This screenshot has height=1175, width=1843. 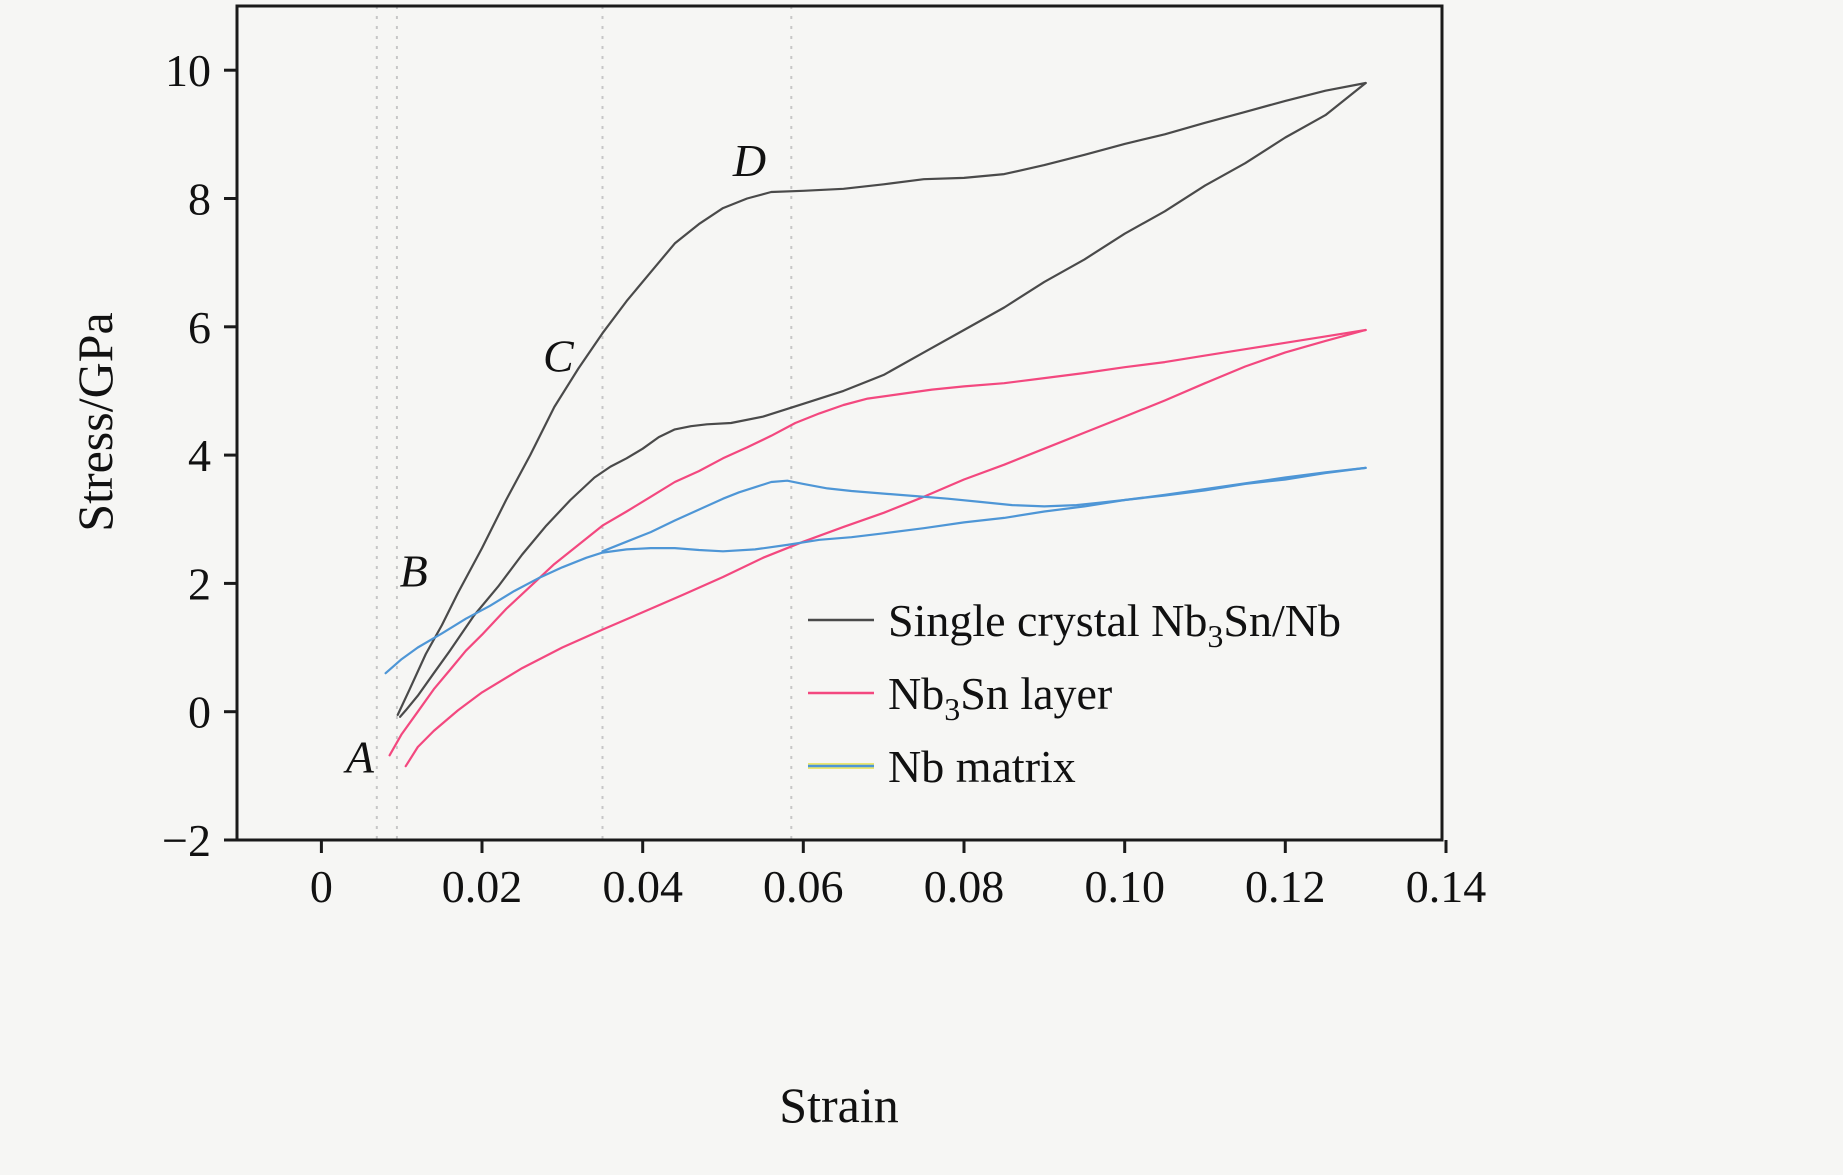 I want to click on y-tick-label: 2, so click(x=199, y=583).